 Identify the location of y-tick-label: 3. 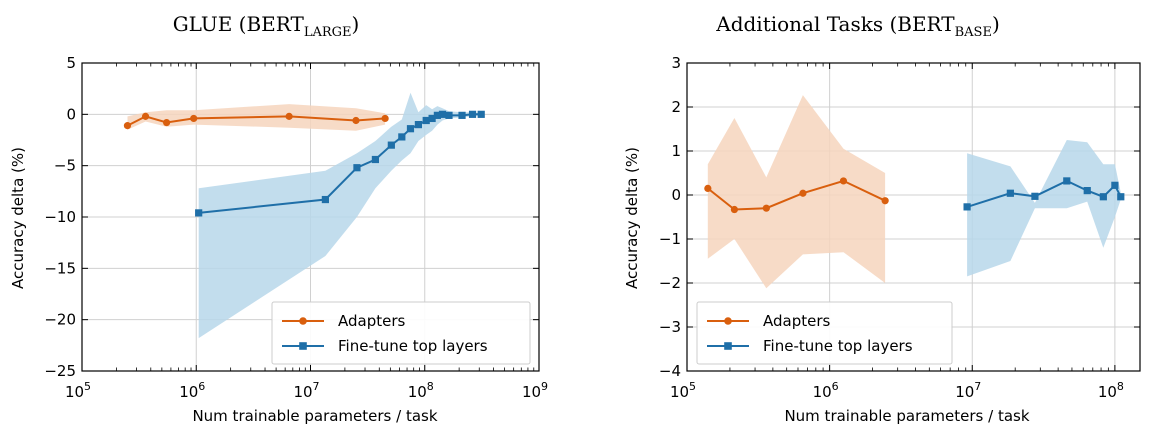
(676, 63).